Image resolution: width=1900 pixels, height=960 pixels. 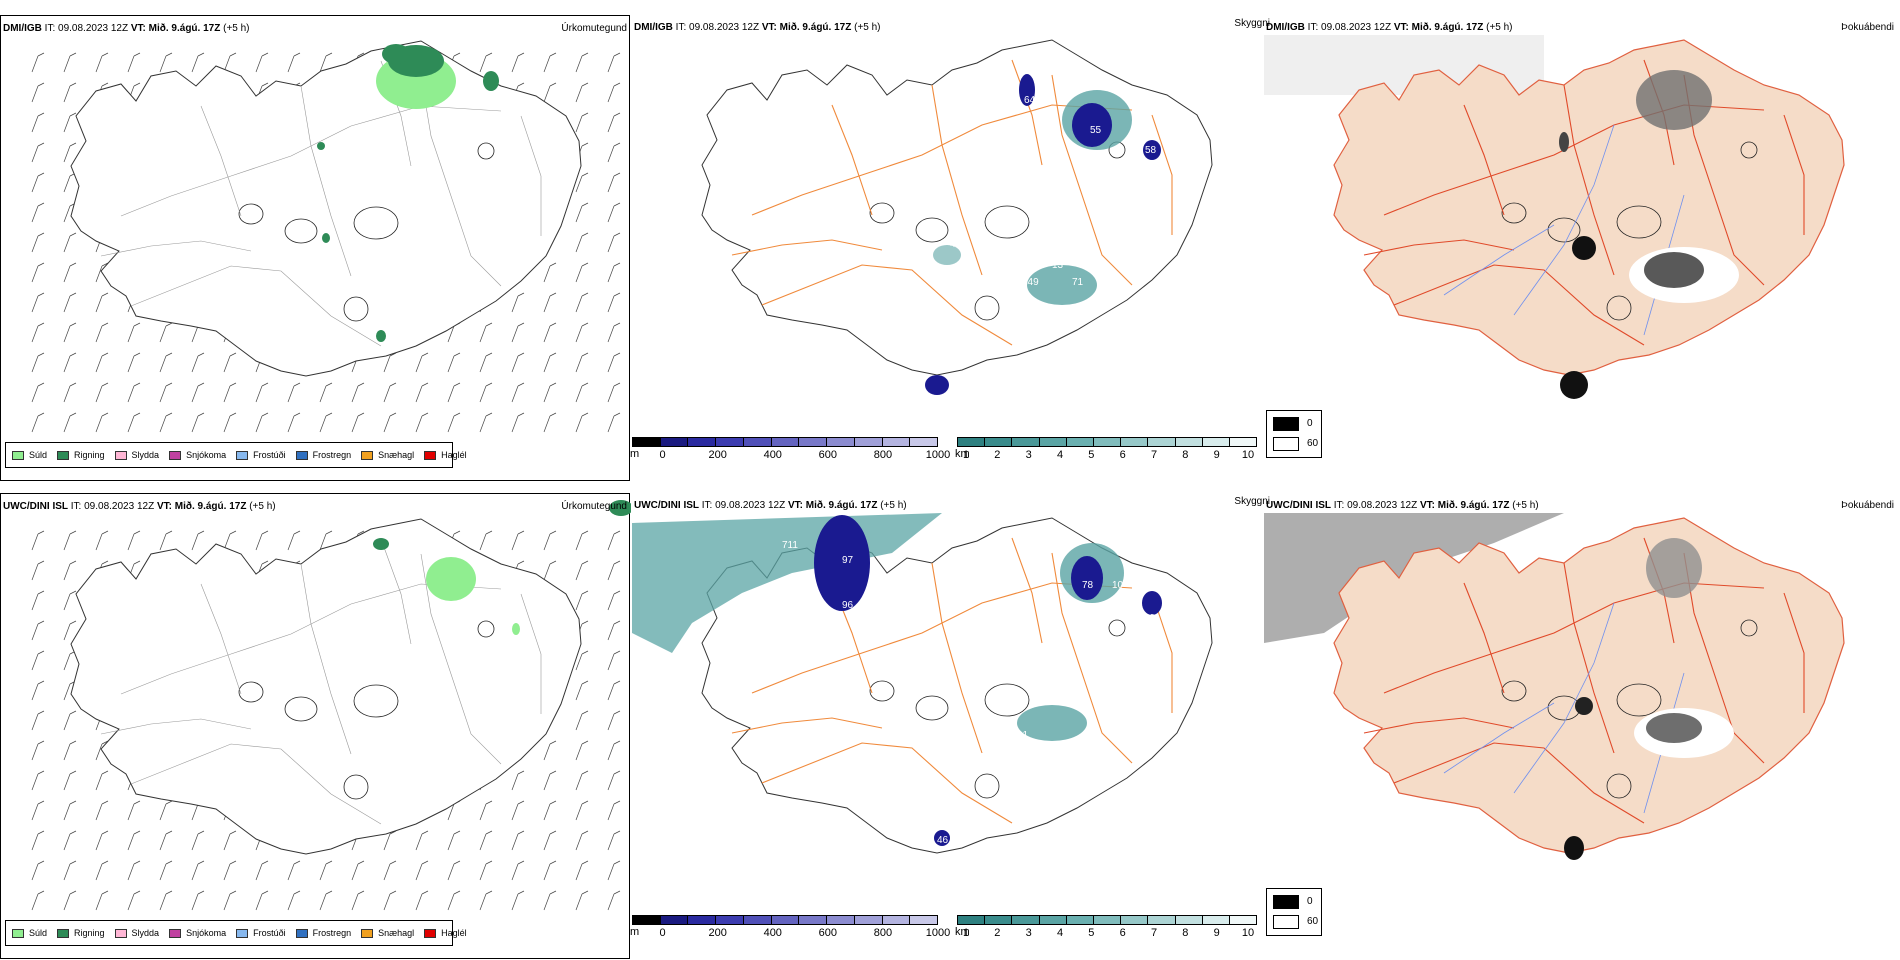 What do you see at coordinates (635, 932) in the screenshot?
I see `colorbar-unit: m` at bounding box center [635, 932].